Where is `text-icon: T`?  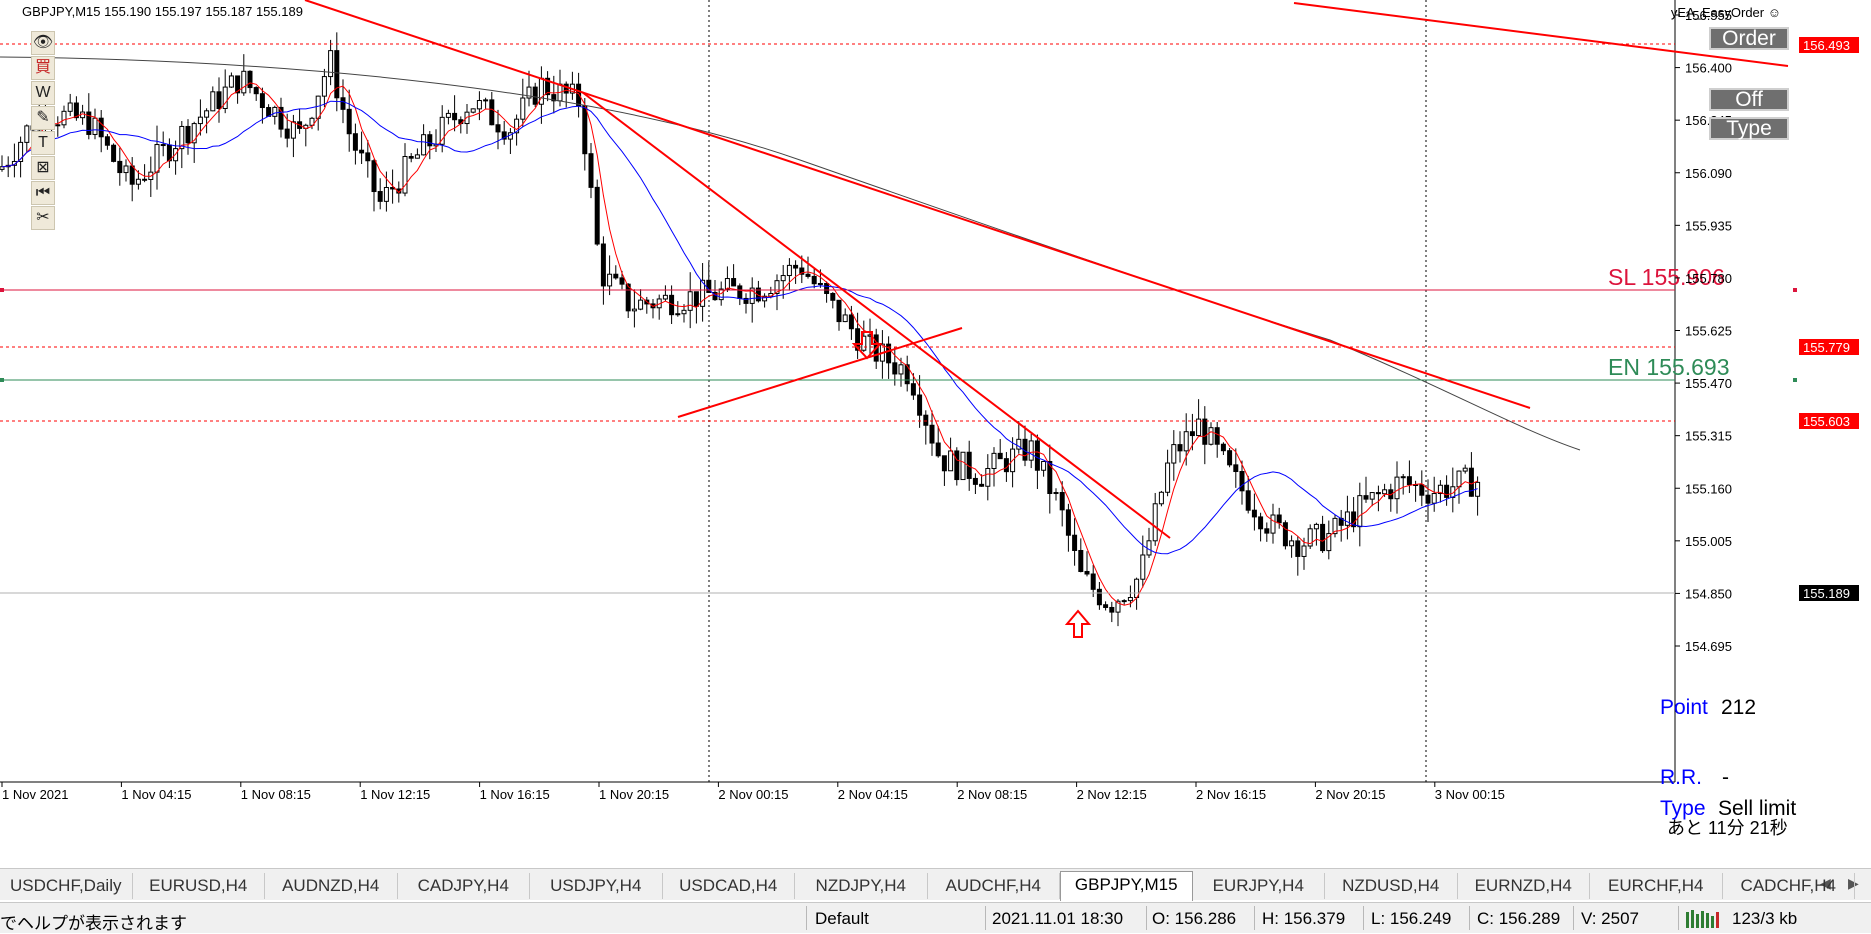 text-icon: T is located at coordinates (43, 143).